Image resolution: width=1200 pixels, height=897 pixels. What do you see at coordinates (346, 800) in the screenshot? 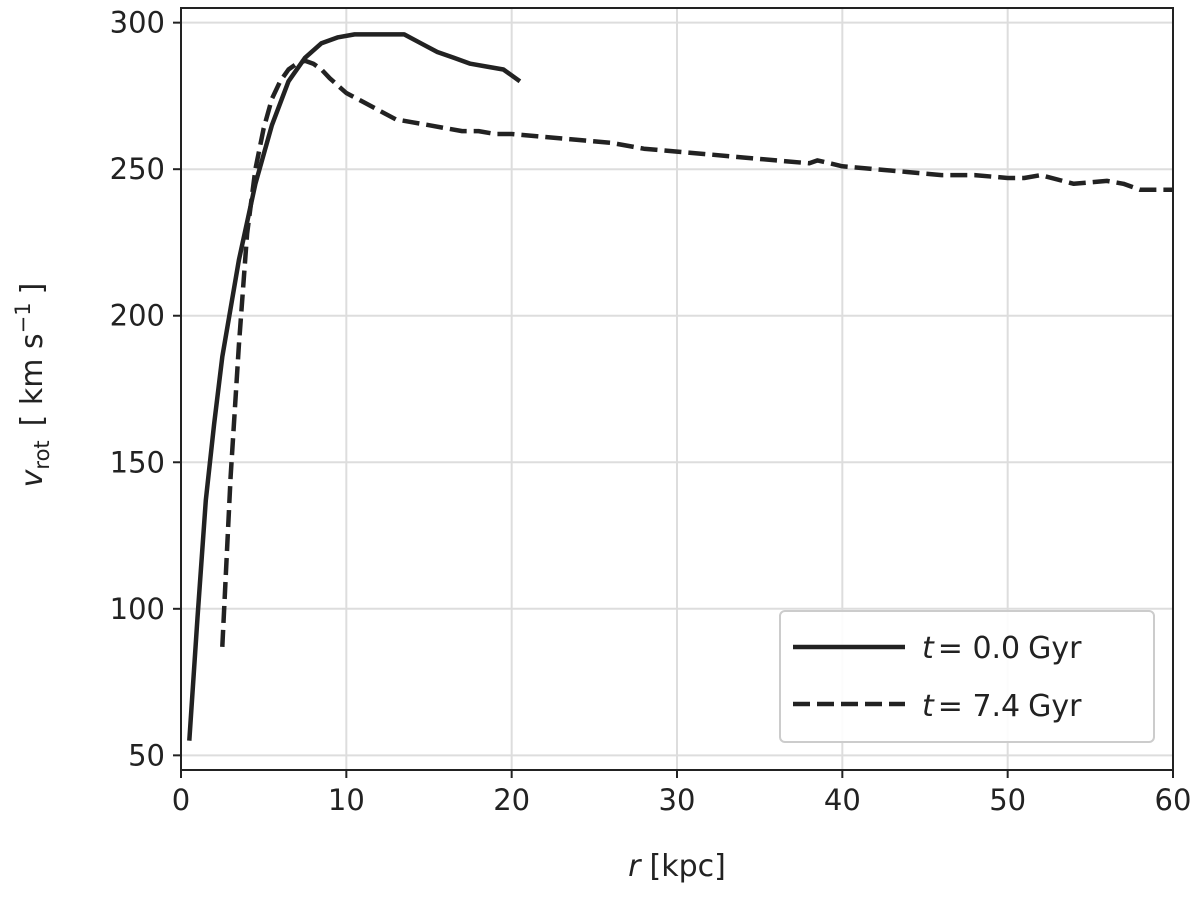
I see `x-tick-label: 10` at bounding box center [346, 800].